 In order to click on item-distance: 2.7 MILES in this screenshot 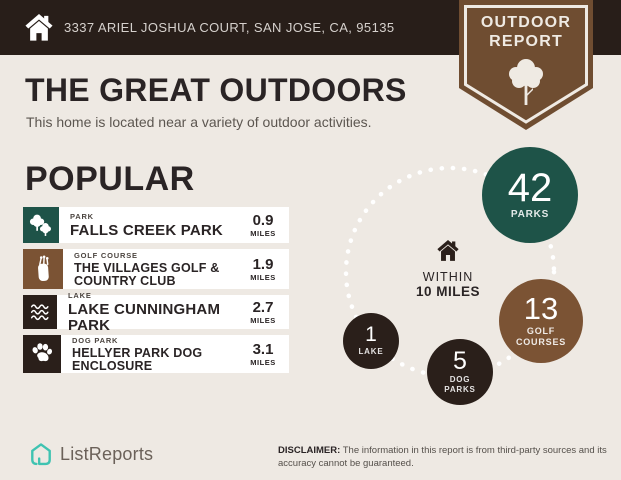, I will do `click(265, 312)`.